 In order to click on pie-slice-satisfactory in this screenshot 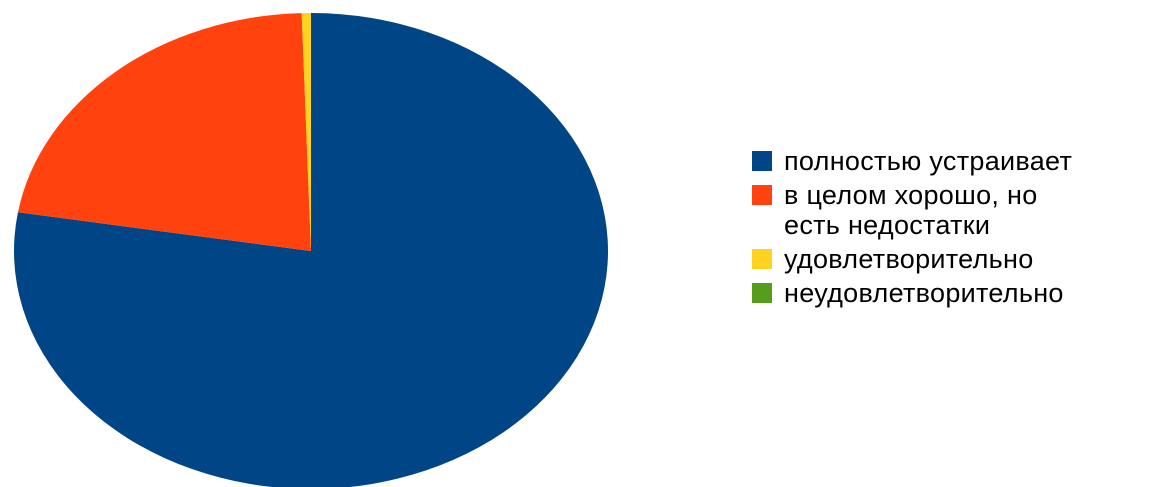, I will do `click(306, 132)`.